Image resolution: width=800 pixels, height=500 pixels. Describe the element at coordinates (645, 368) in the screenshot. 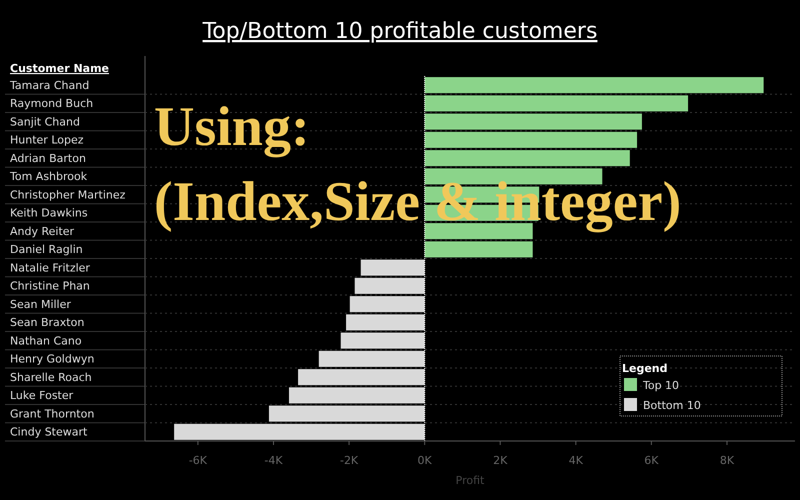

I see `legend-title: Legend` at that location.